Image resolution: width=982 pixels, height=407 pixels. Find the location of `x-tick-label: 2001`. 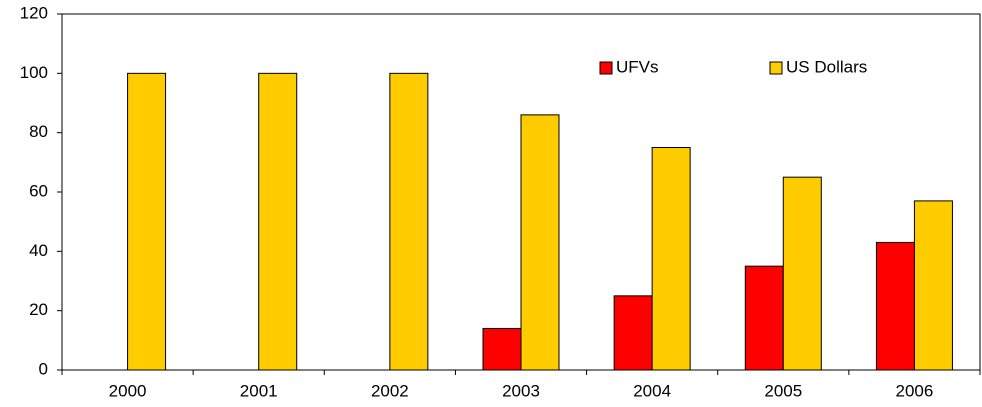

x-tick-label: 2001 is located at coordinates (259, 390).